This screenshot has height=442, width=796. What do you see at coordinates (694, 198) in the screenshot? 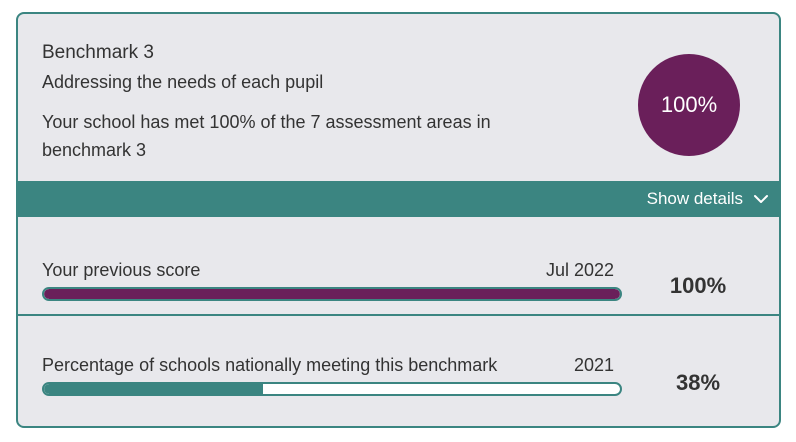
I see `show-details-label: Show details` at bounding box center [694, 198].